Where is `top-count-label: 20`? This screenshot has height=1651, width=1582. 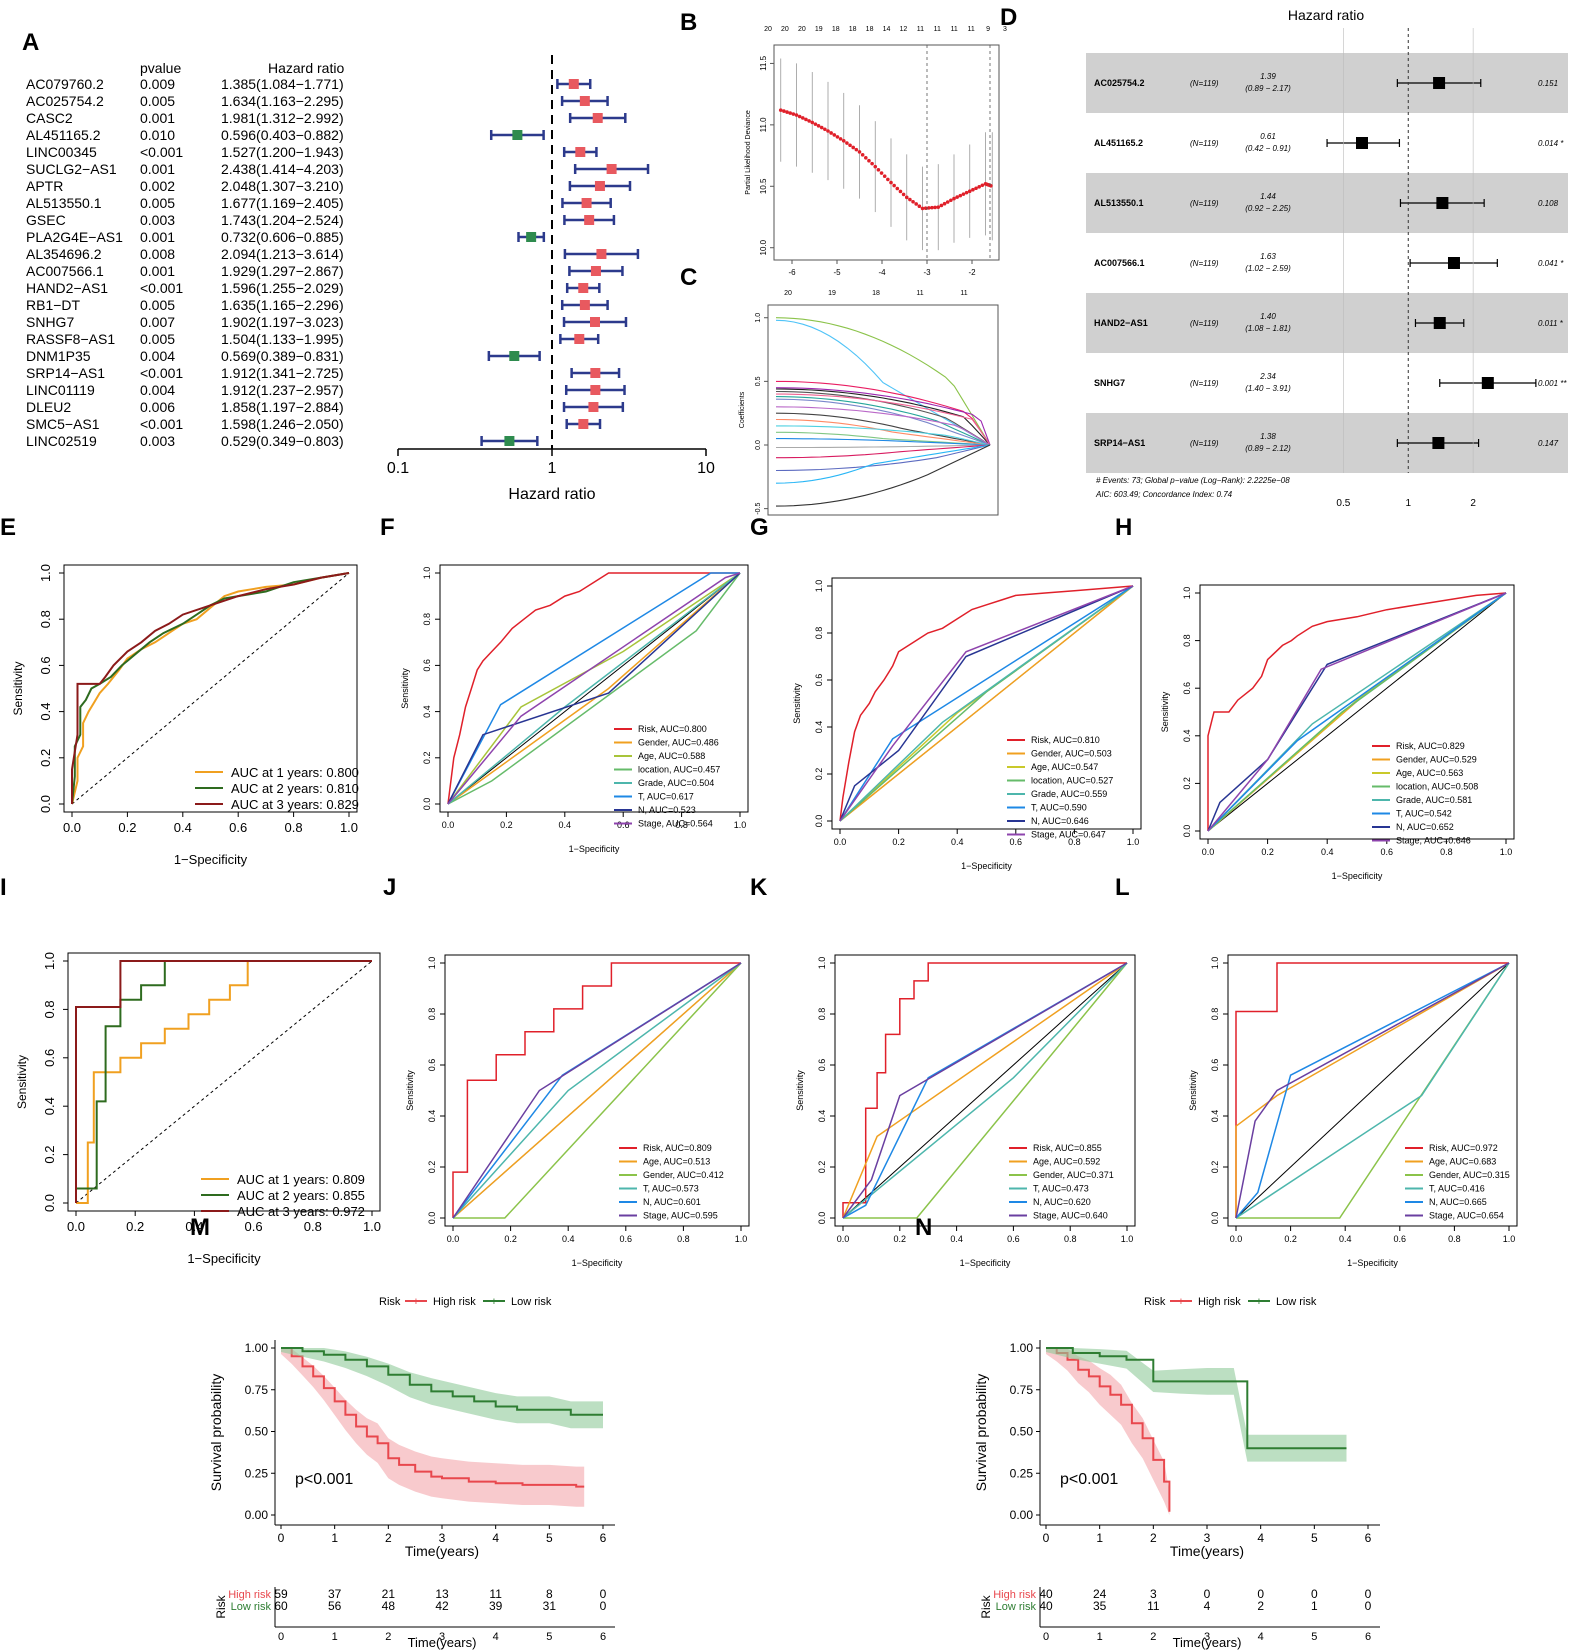 top-count-label: 20 is located at coordinates (788, 293).